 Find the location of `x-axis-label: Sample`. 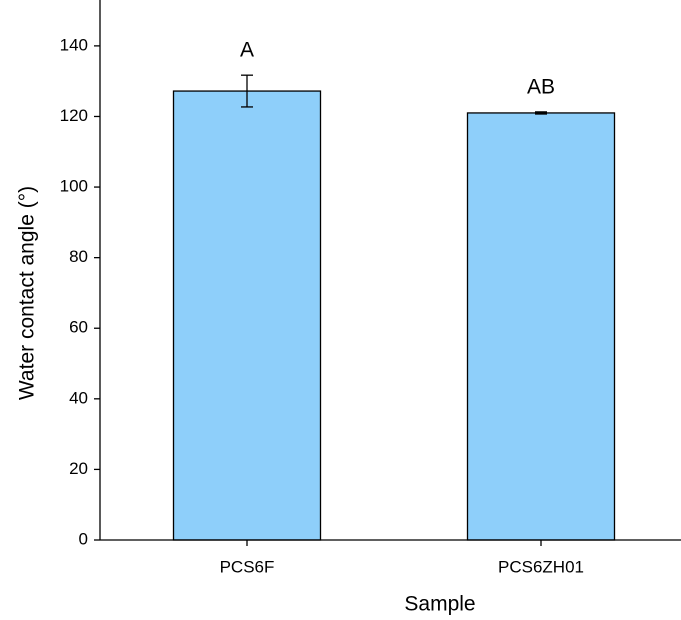

x-axis-label: Sample is located at coordinates (439, 604).